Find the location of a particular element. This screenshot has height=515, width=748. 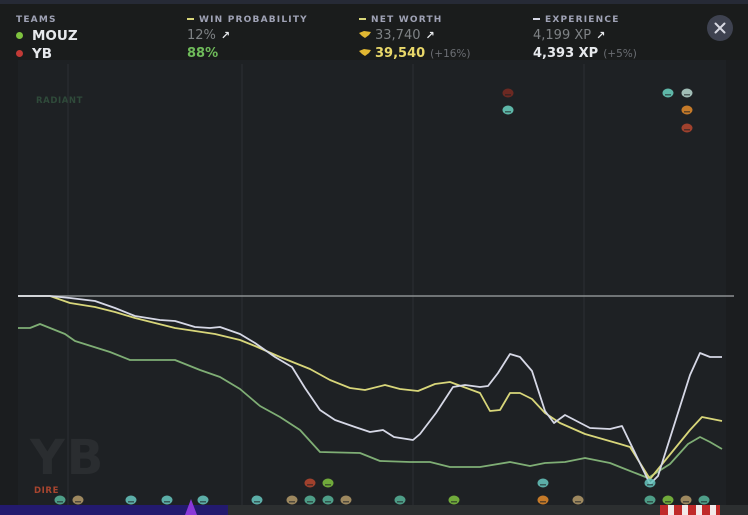

win-probability-column: WIN PROBABILITY 12% ↗ 88% is located at coordinates (247, 38).